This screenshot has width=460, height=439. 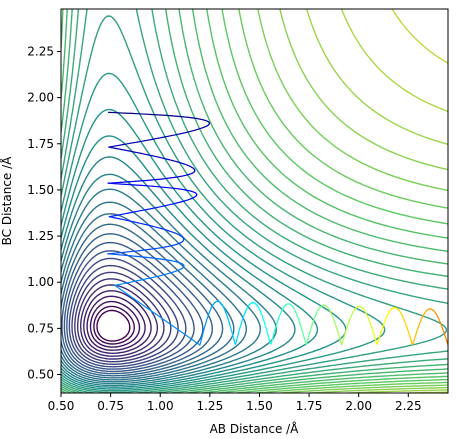 I want to click on y-axis-ticks: 0.50 0.75 1.00 1.25 1.50 1.75 2.00 2.25, so click(x=44, y=213).